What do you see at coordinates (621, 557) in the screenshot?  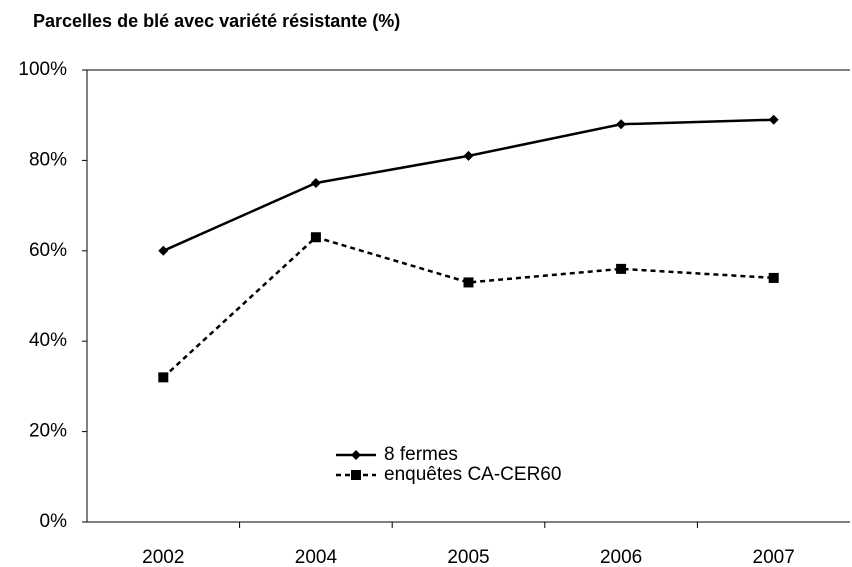 I see `x-tick-label: 2006` at bounding box center [621, 557].